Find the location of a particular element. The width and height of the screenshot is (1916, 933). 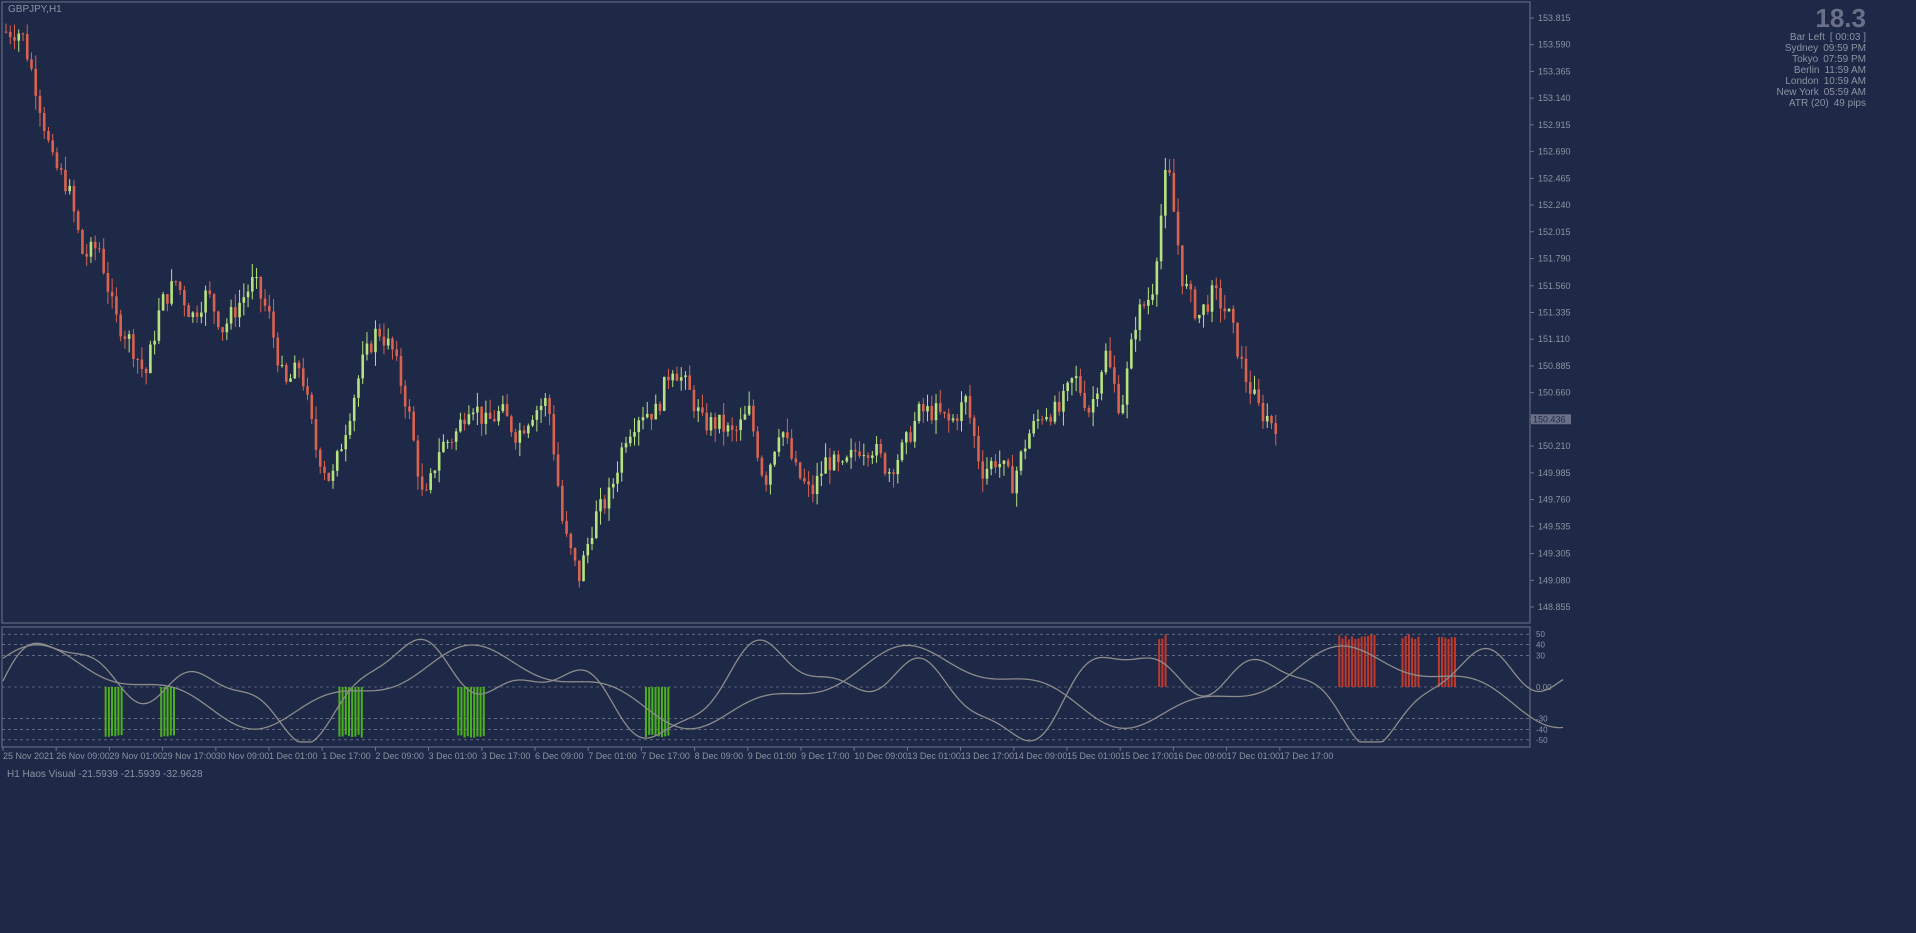

info-key: New York is located at coordinates (1797, 92).